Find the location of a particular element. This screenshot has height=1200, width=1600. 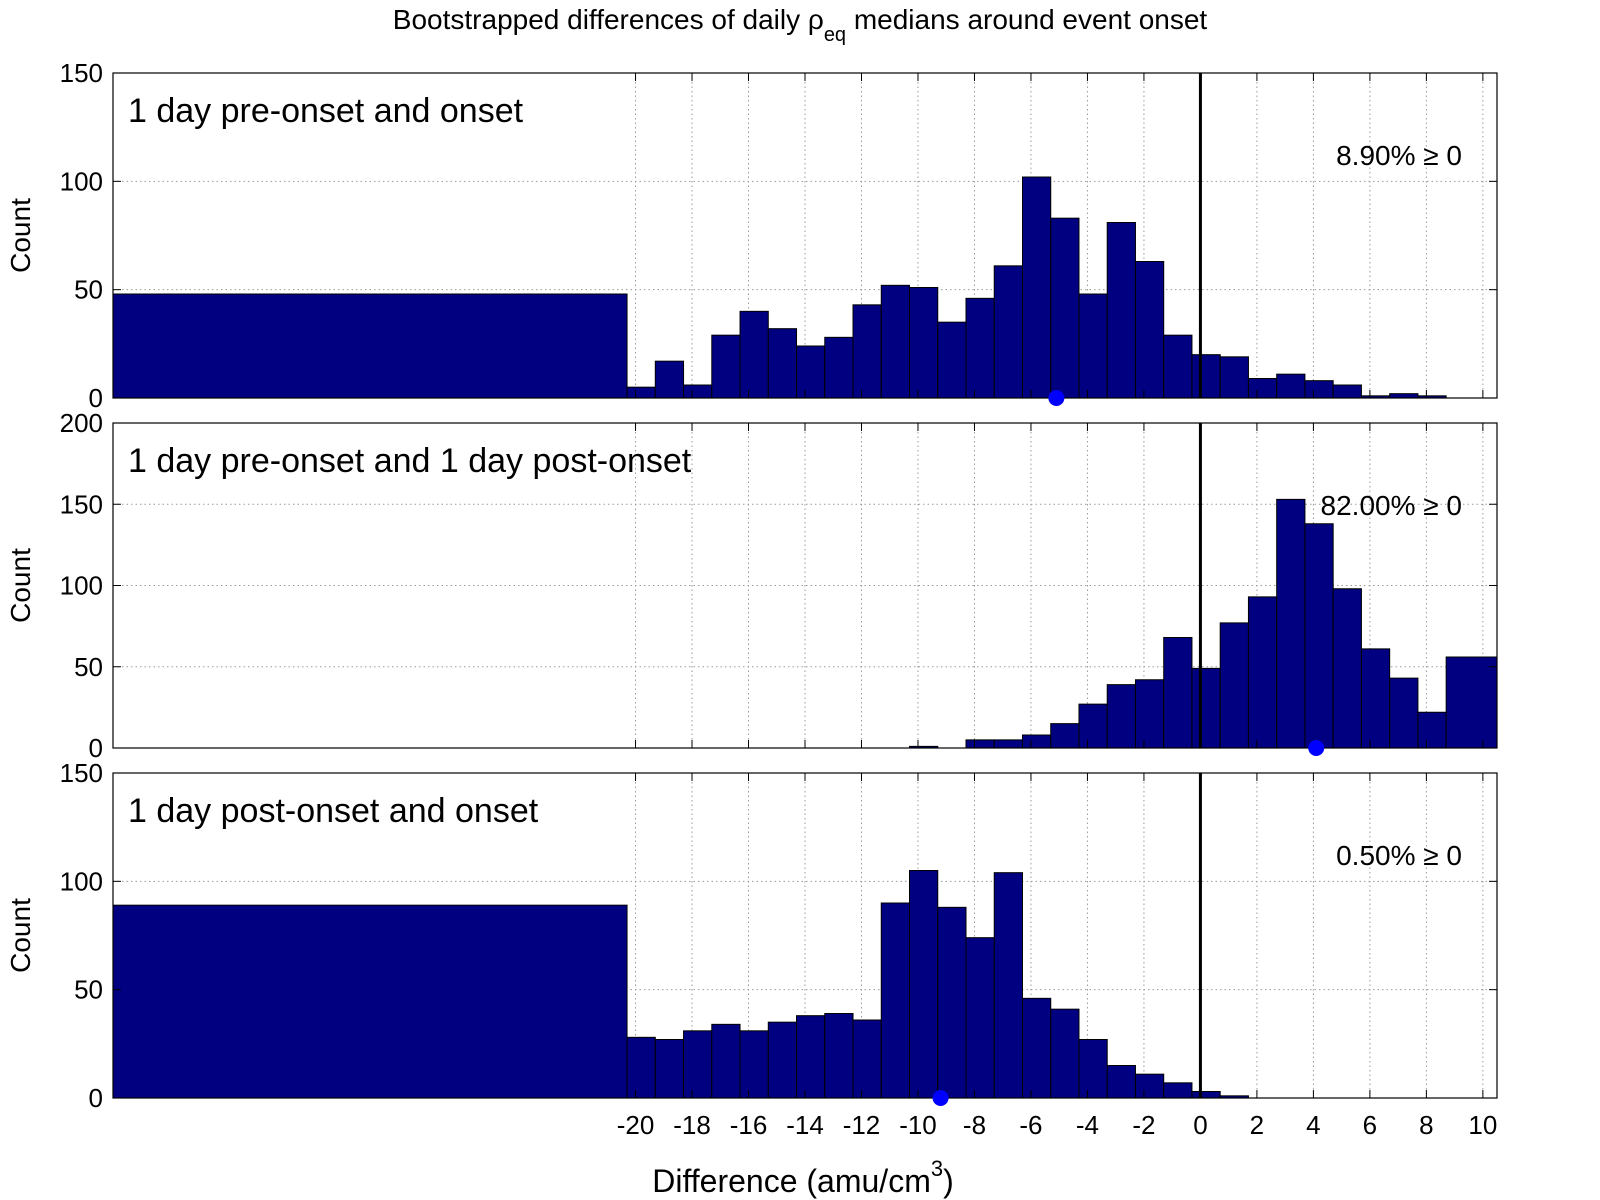

x-tick-label: -16 is located at coordinates (749, 1125).